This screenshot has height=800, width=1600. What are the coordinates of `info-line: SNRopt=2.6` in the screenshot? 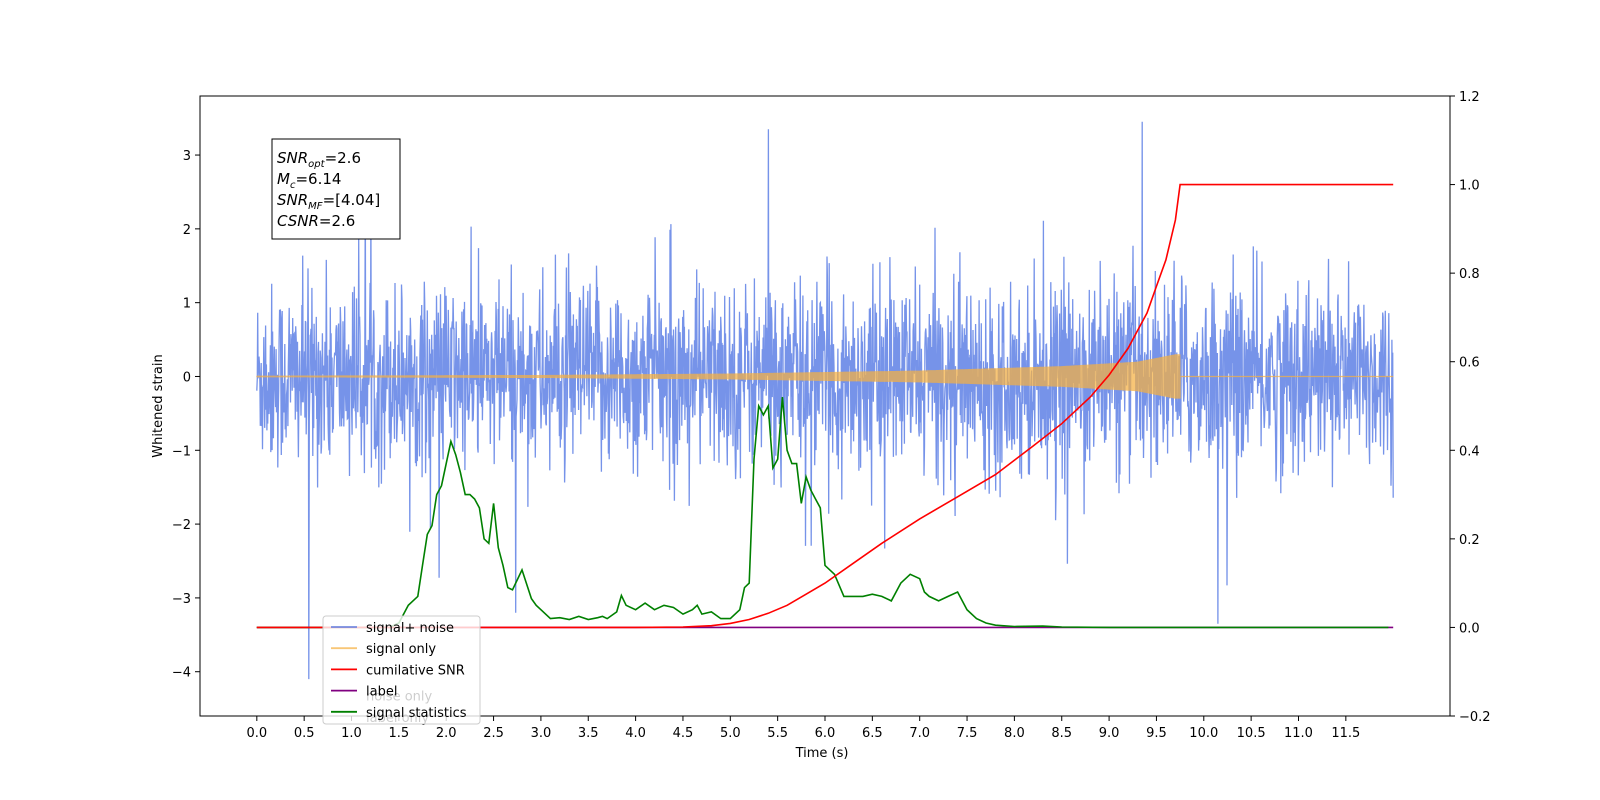 It's located at (319, 159).